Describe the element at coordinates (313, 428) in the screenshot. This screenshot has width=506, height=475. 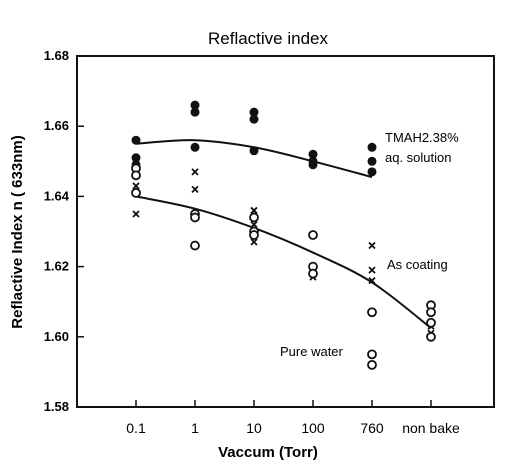
I see `x-tick-label: 100` at that location.